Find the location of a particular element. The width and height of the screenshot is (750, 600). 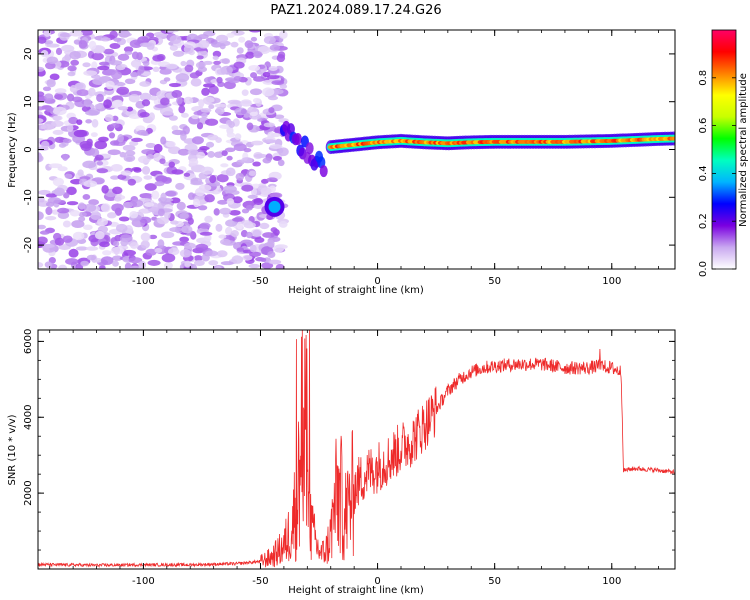

x-tick-label: -50 is located at coordinates (260, 581).